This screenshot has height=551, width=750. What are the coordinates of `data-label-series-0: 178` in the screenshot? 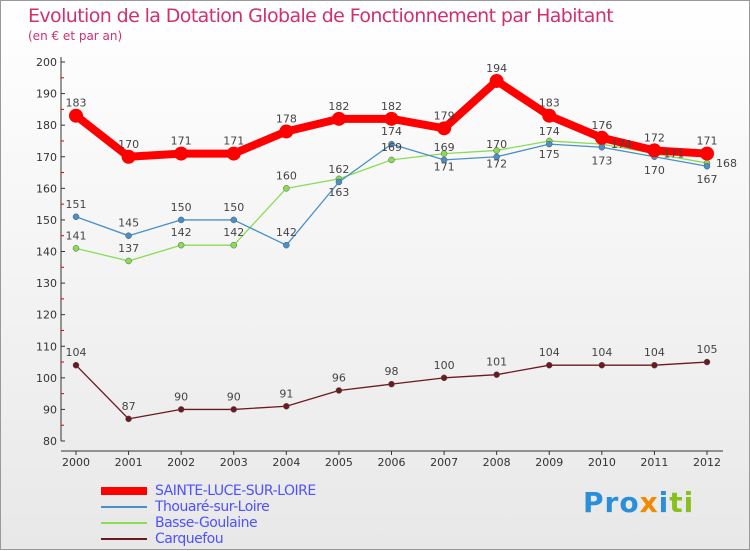 It's located at (286, 118).